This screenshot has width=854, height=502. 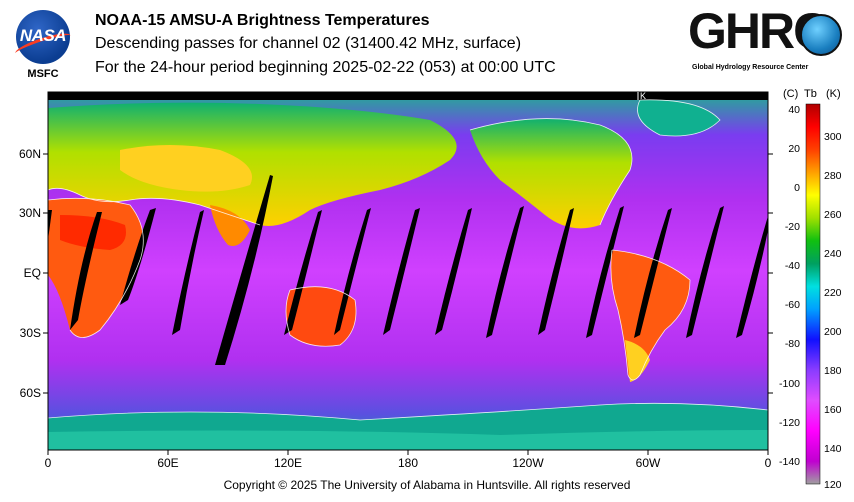 I want to click on celsius-tick: 0, so click(x=797, y=188).